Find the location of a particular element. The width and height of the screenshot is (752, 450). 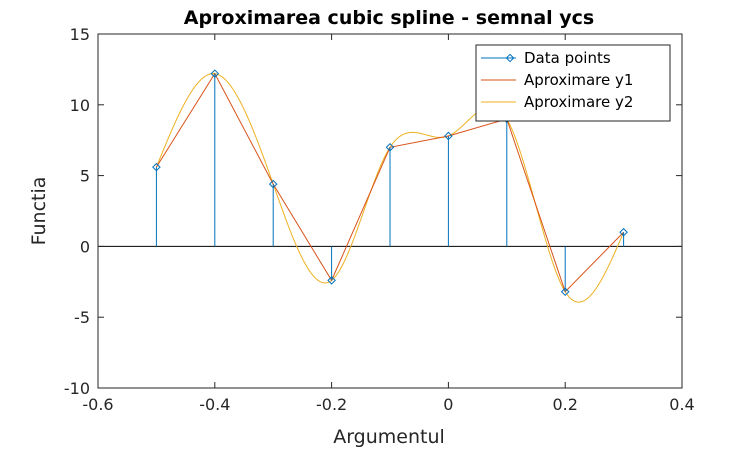

legend-entry-y1-label: Aproximare y1 is located at coordinates (578, 80).